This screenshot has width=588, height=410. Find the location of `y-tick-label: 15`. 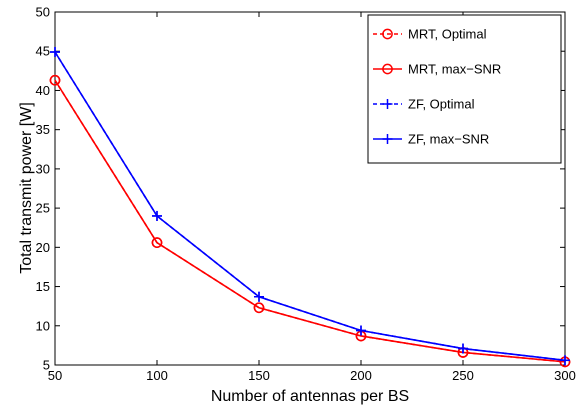

y-tick-label: 15 is located at coordinates (43, 286).